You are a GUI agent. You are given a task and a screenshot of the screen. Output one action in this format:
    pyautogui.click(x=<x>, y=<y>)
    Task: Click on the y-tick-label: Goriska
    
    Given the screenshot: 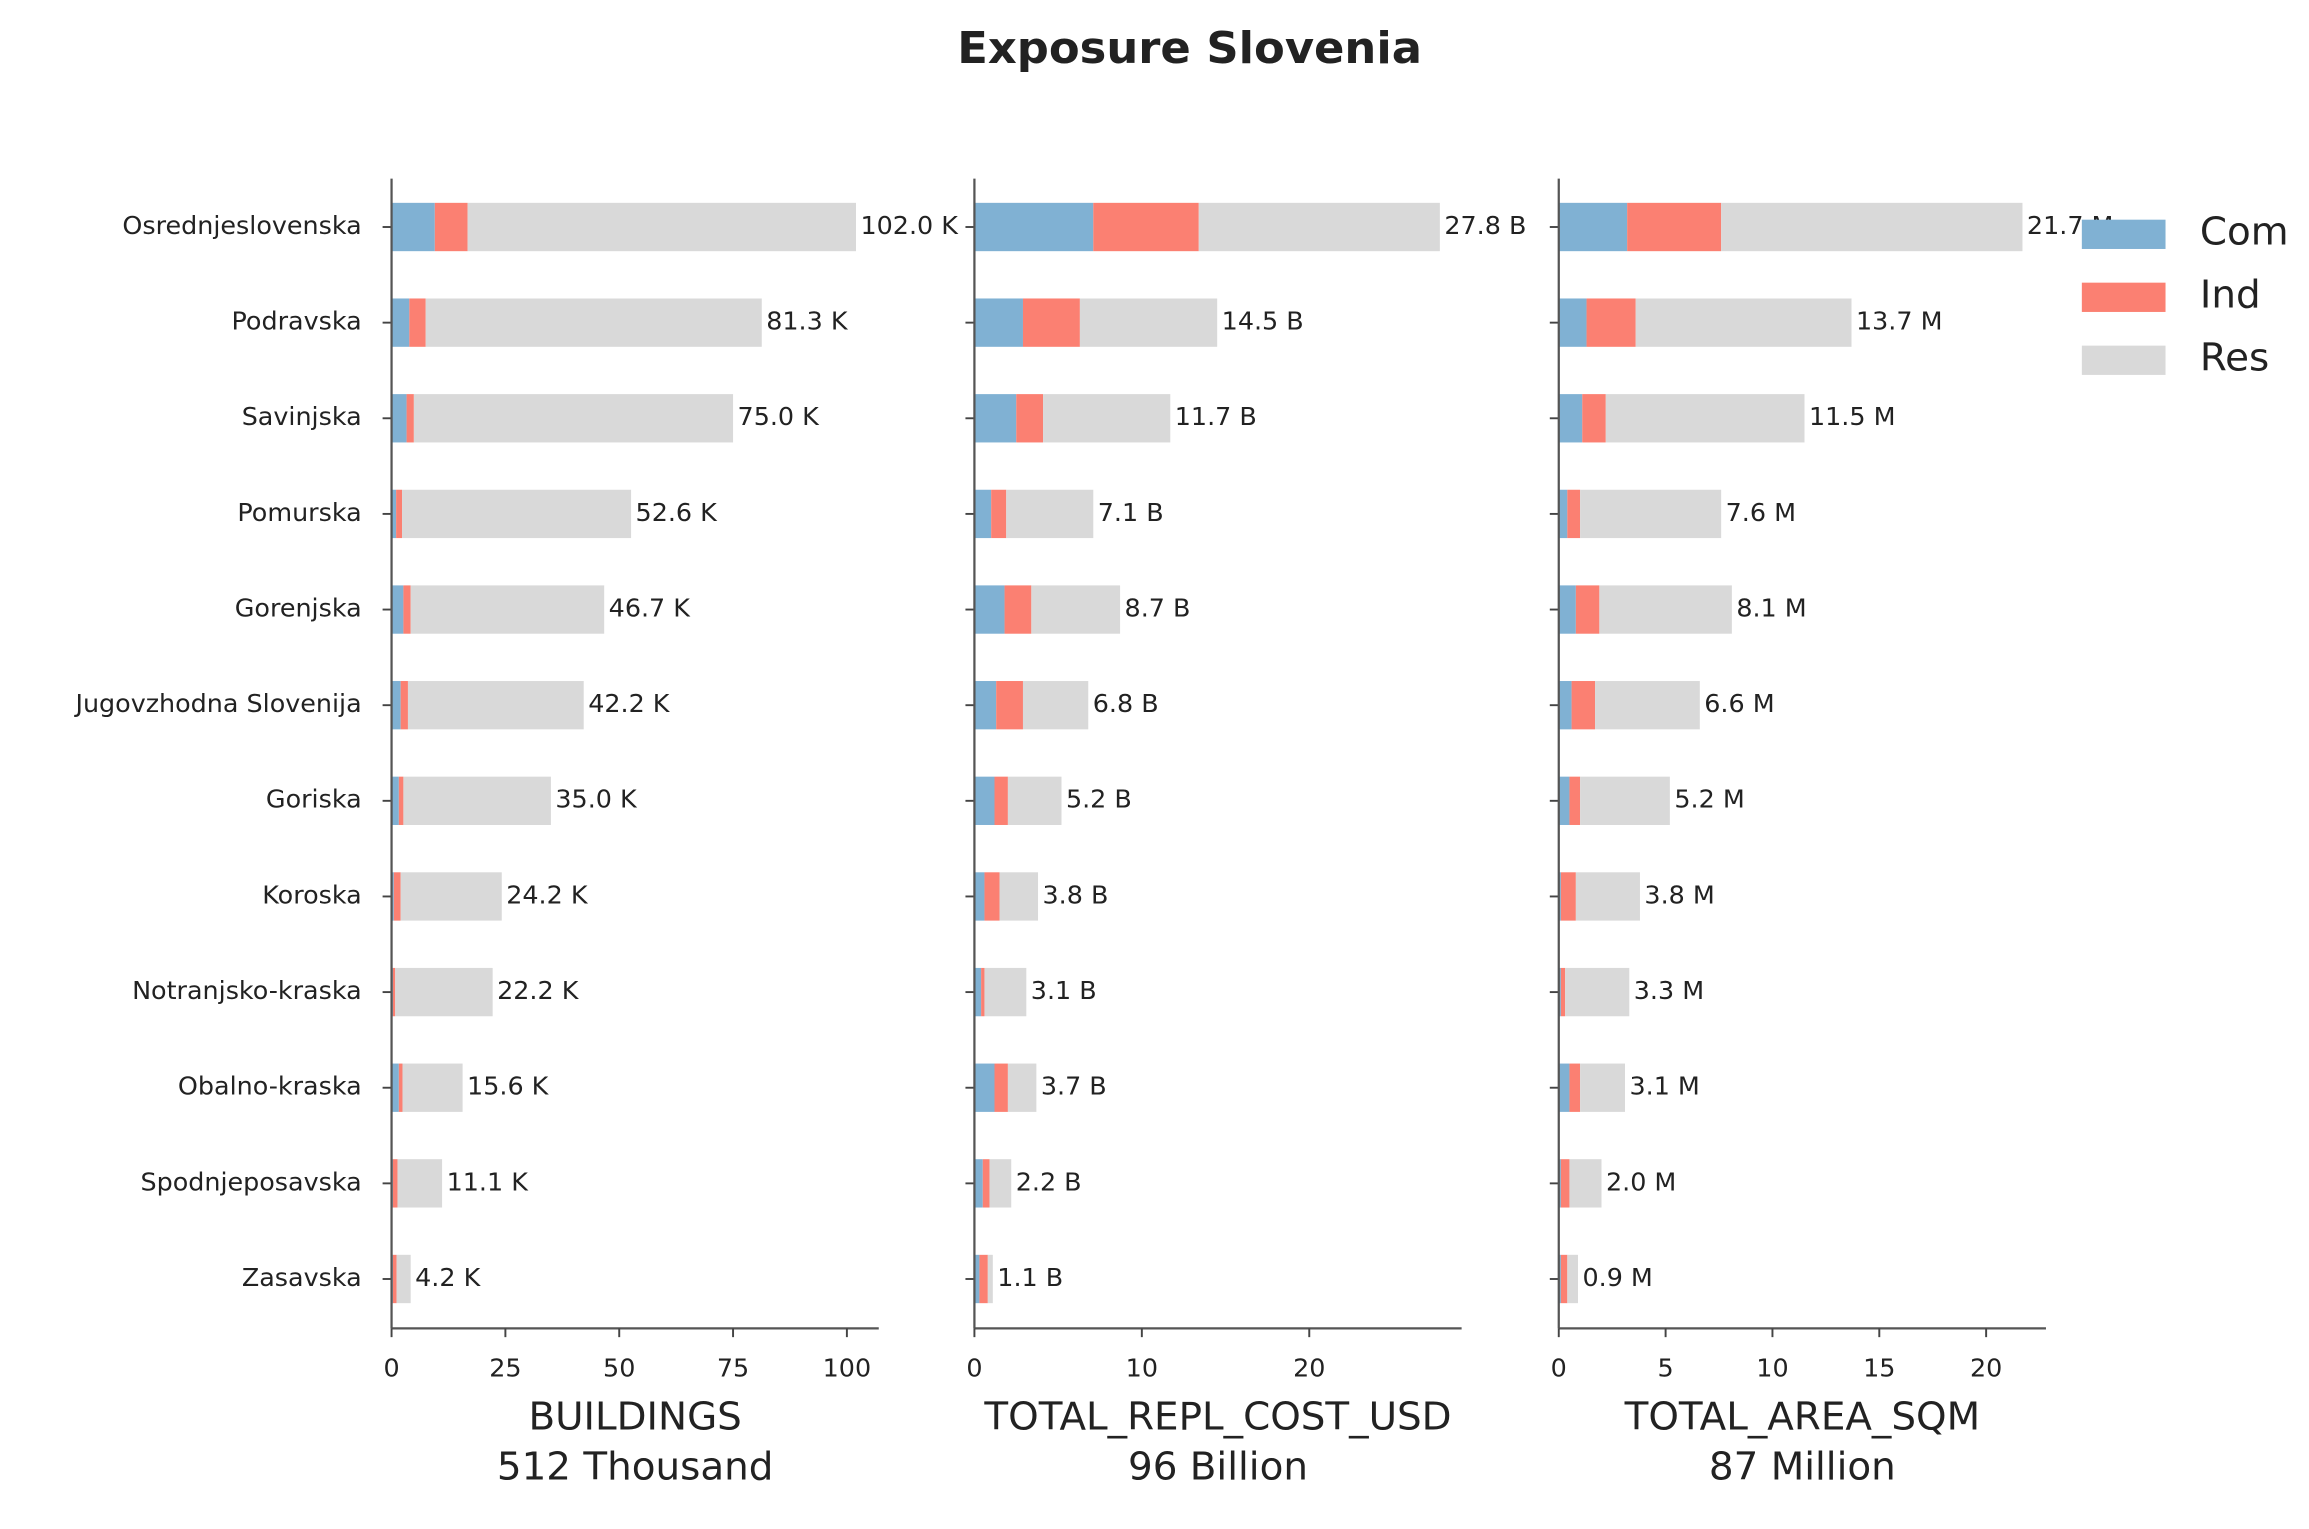 What is the action you would take?
    pyautogui.click(x=314, y=799)
    